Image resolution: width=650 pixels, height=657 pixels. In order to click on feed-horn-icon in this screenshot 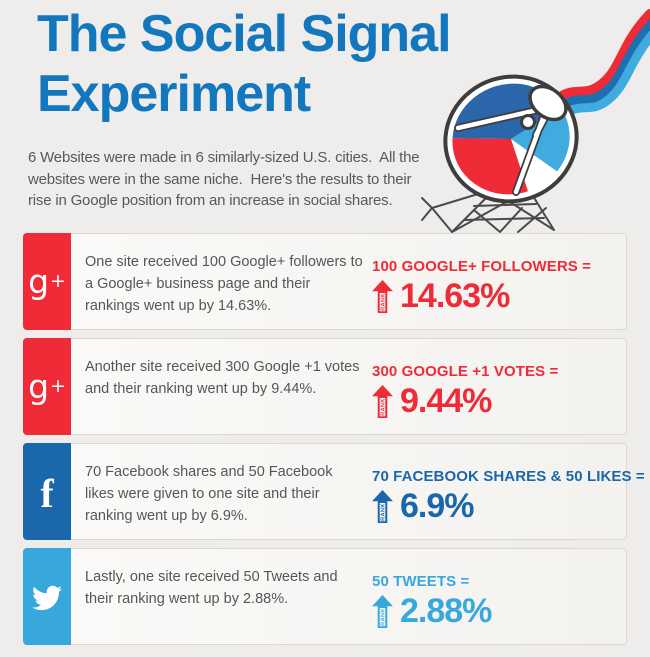, I will do `click(511, 140)`.